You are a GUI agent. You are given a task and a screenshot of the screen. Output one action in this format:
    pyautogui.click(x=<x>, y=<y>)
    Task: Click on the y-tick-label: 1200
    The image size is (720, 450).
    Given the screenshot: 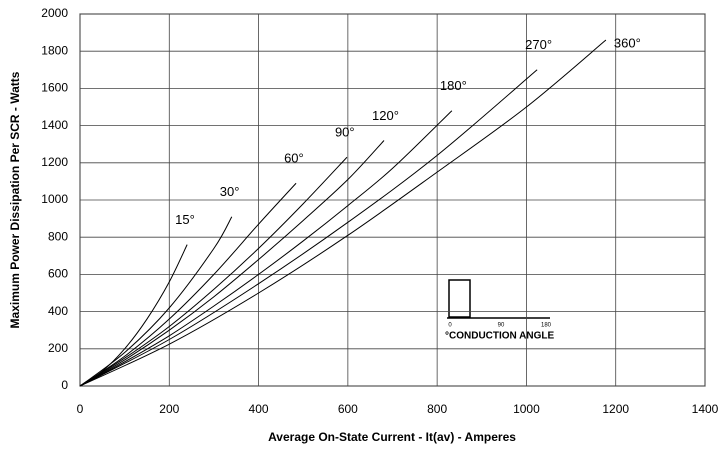 What is the action you would take?
    pyautogui.click(x=54, y=162)
    